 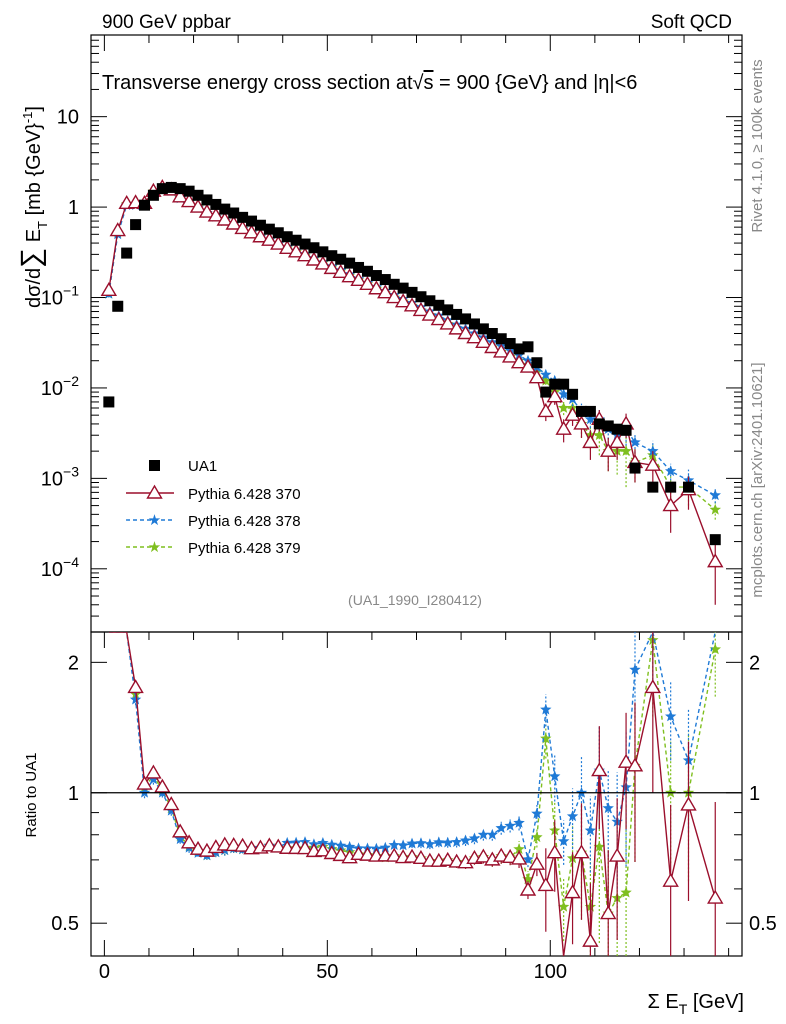 What do you see at coordinates (71, 291) in the screenshot?
I see `main-y-tick-exp: −1` at bounding box center [71, 291].